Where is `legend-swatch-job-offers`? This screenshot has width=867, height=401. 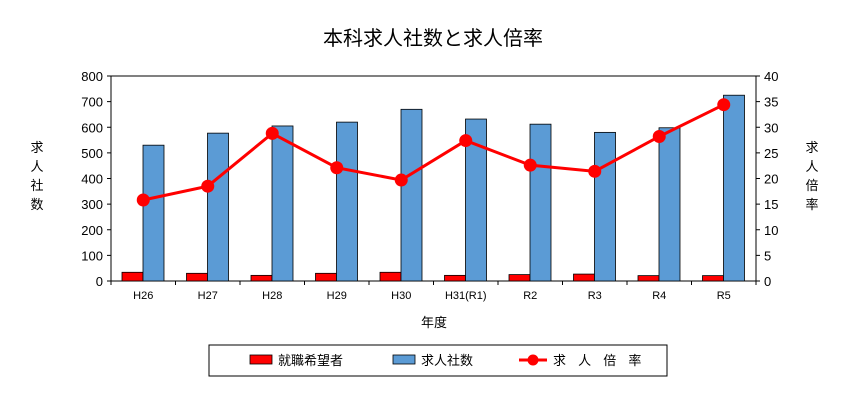
legend-swatch-job-offers is located at coordinates (404, 359).